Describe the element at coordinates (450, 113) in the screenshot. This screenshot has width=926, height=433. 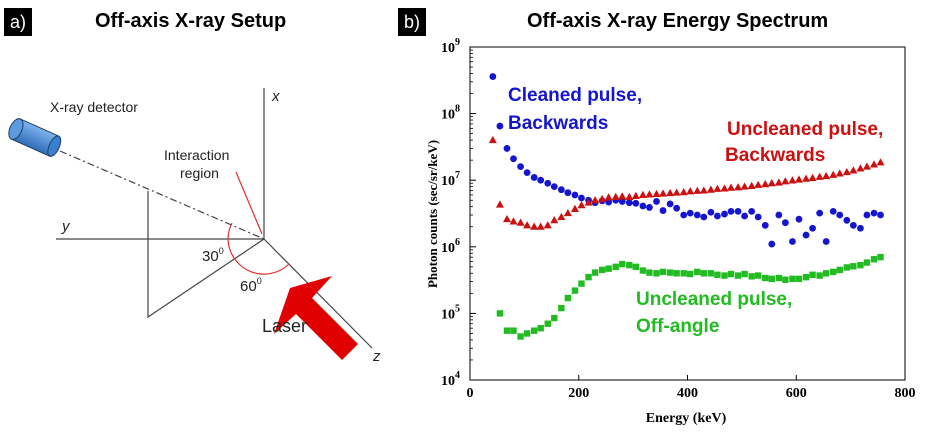
I see `y-tick-label: 10⁸` at that location.